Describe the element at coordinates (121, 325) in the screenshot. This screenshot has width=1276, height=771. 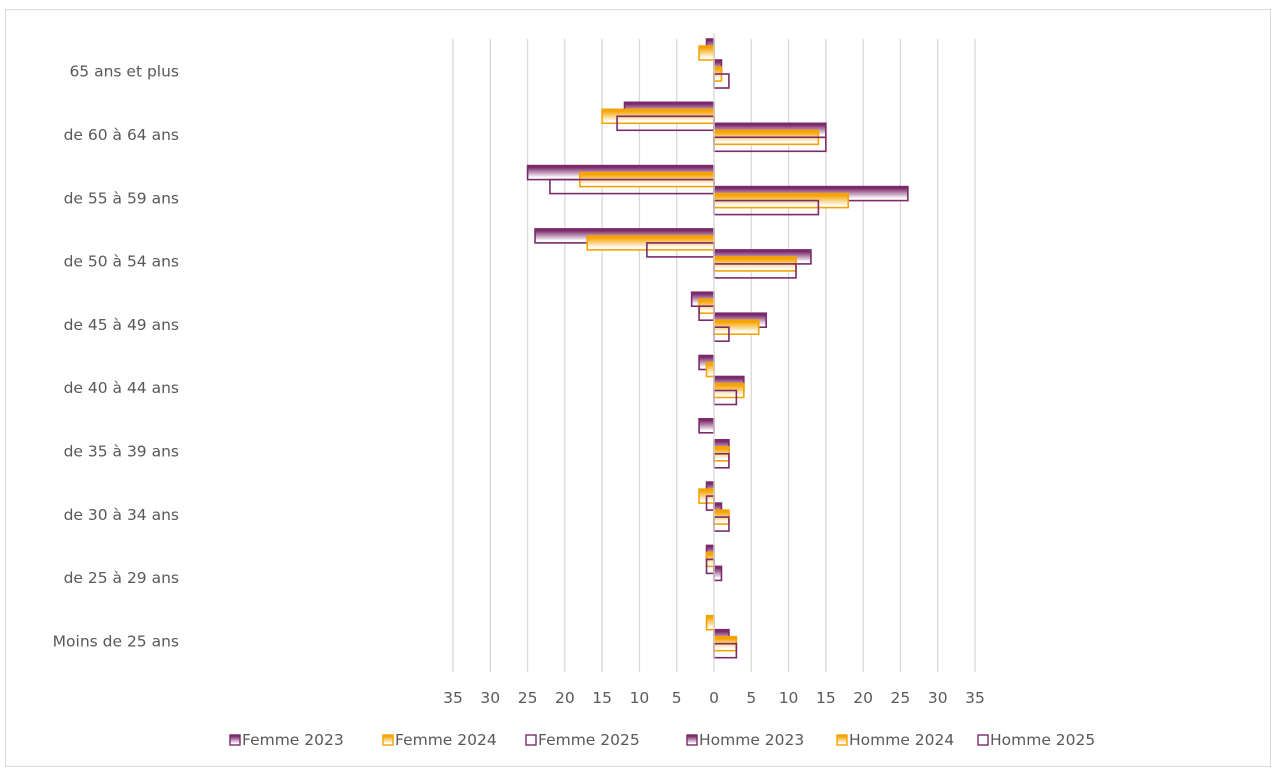
I see `category-label: de 45 à 49 ans` at that location.